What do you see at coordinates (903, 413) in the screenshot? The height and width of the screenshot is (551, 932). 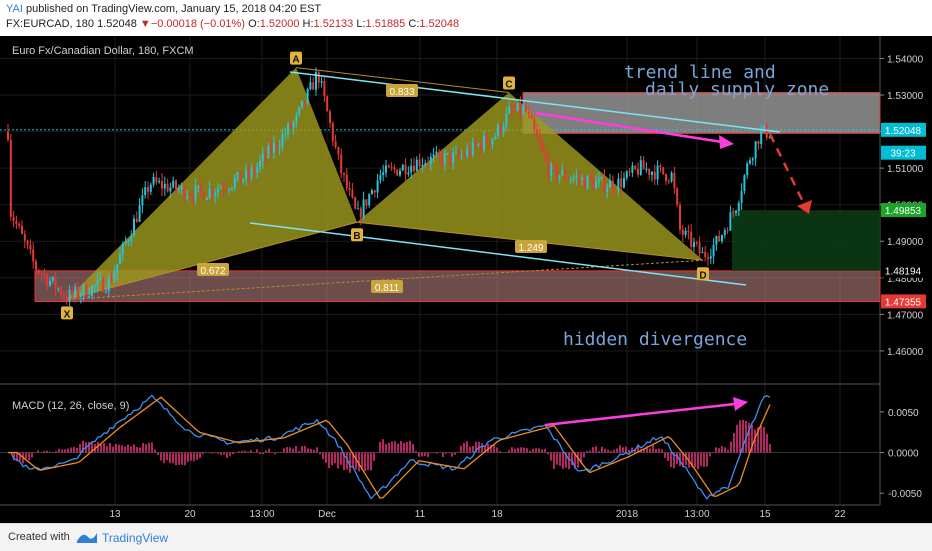 I see `macd-tick-label: 0.0050` at bounding box center [903, 413].